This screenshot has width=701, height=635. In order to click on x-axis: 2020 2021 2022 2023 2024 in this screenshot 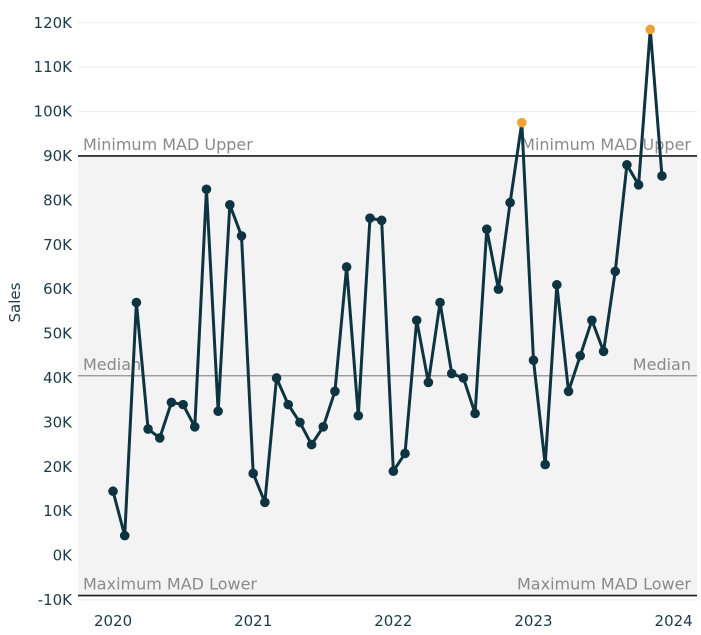, I will do `click(393, 621)`.